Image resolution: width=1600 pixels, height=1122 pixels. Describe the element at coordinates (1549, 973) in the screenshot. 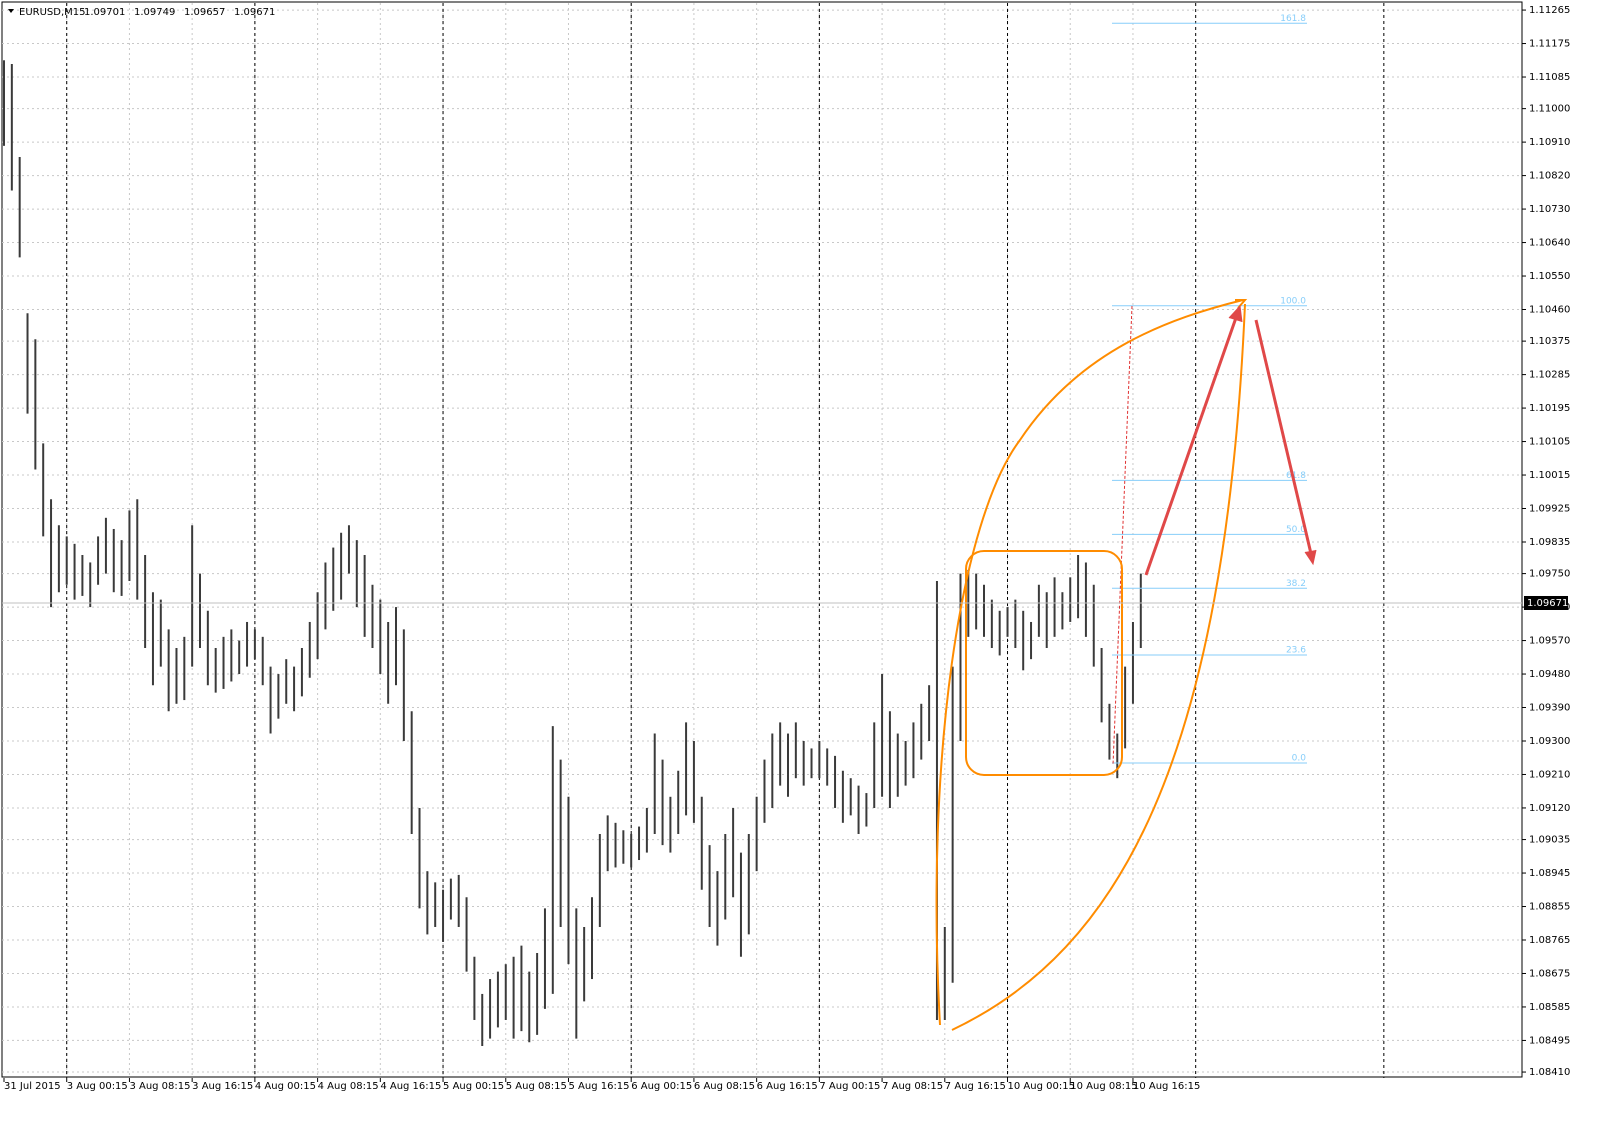

I see `y-tick-label: 1.08675` at that location.